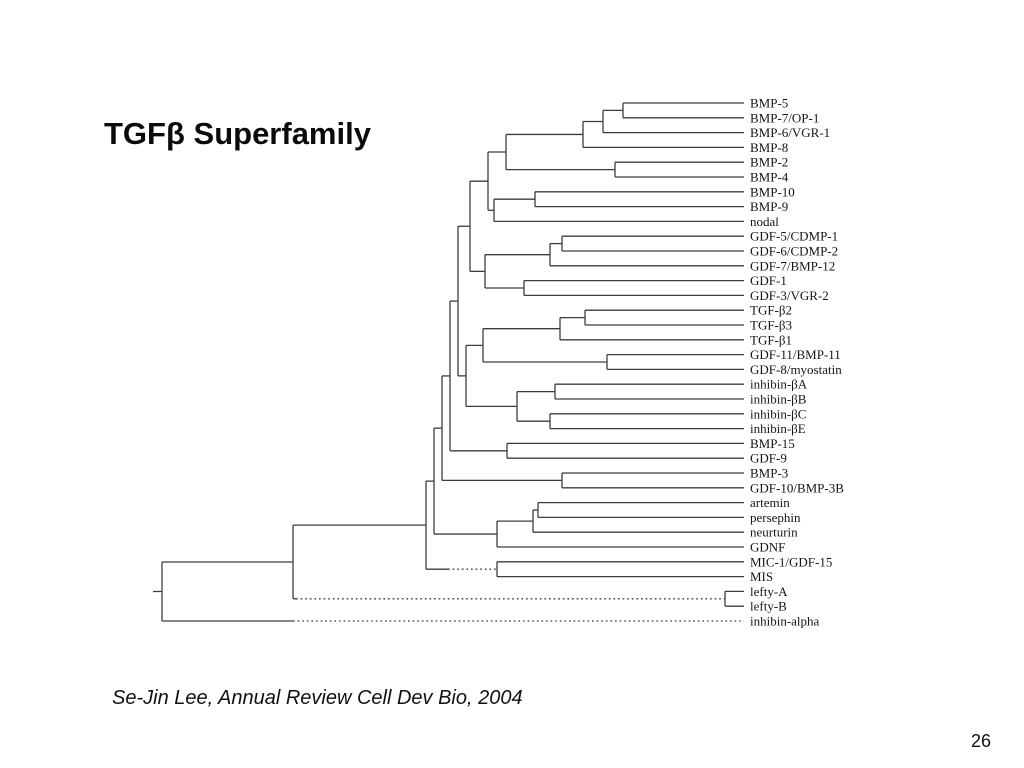 This screenshot has height=768, width=1024. Describe the element at coordinates (980, 741) in the screenshot. I see `page-number: 26` at that location.